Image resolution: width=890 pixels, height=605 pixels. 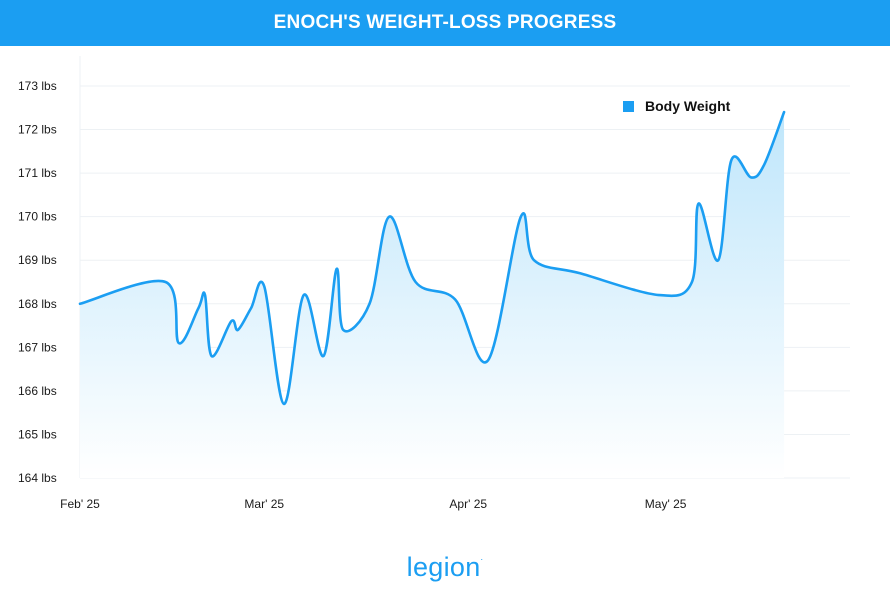 I want to click on title-banner: ENOCH'S WEIGHT-LOSS PROGRESS, so click(x=445, y=23).